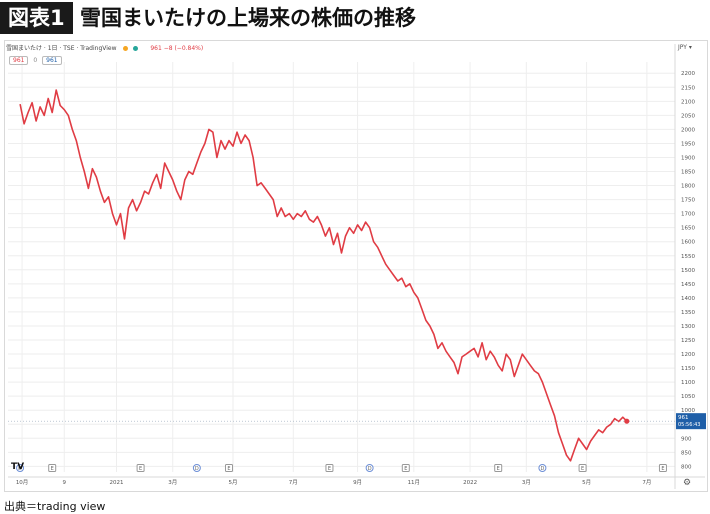  Describe the element at coordinates (177, 48) in the screenshot. I see `price-change: 961 −8 (−0.84%)` at that location.